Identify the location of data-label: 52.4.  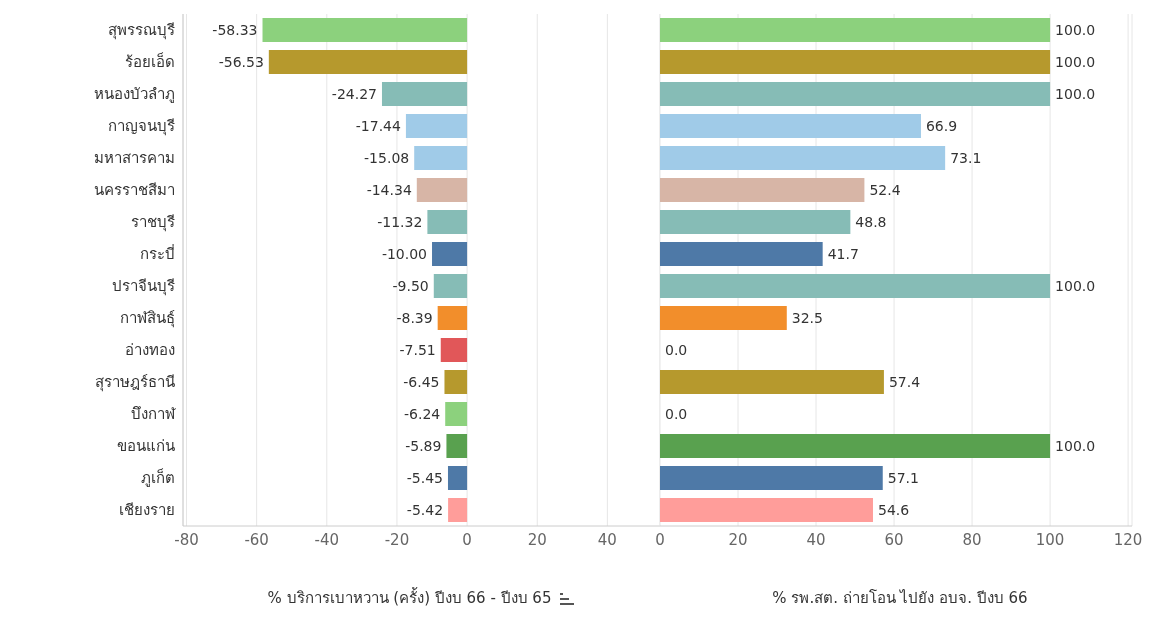
(885, 189).